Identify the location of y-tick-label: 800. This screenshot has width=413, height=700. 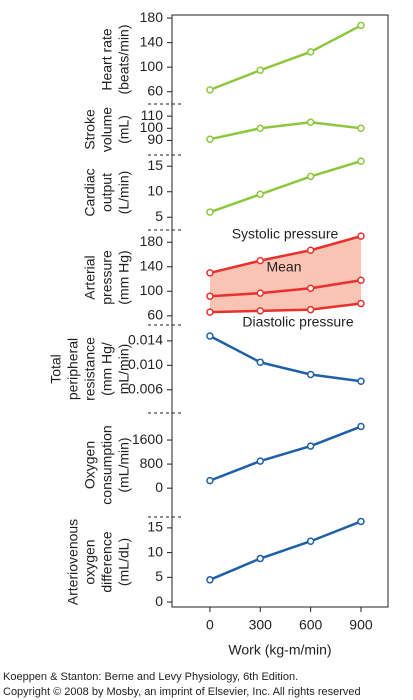
(152, 463).